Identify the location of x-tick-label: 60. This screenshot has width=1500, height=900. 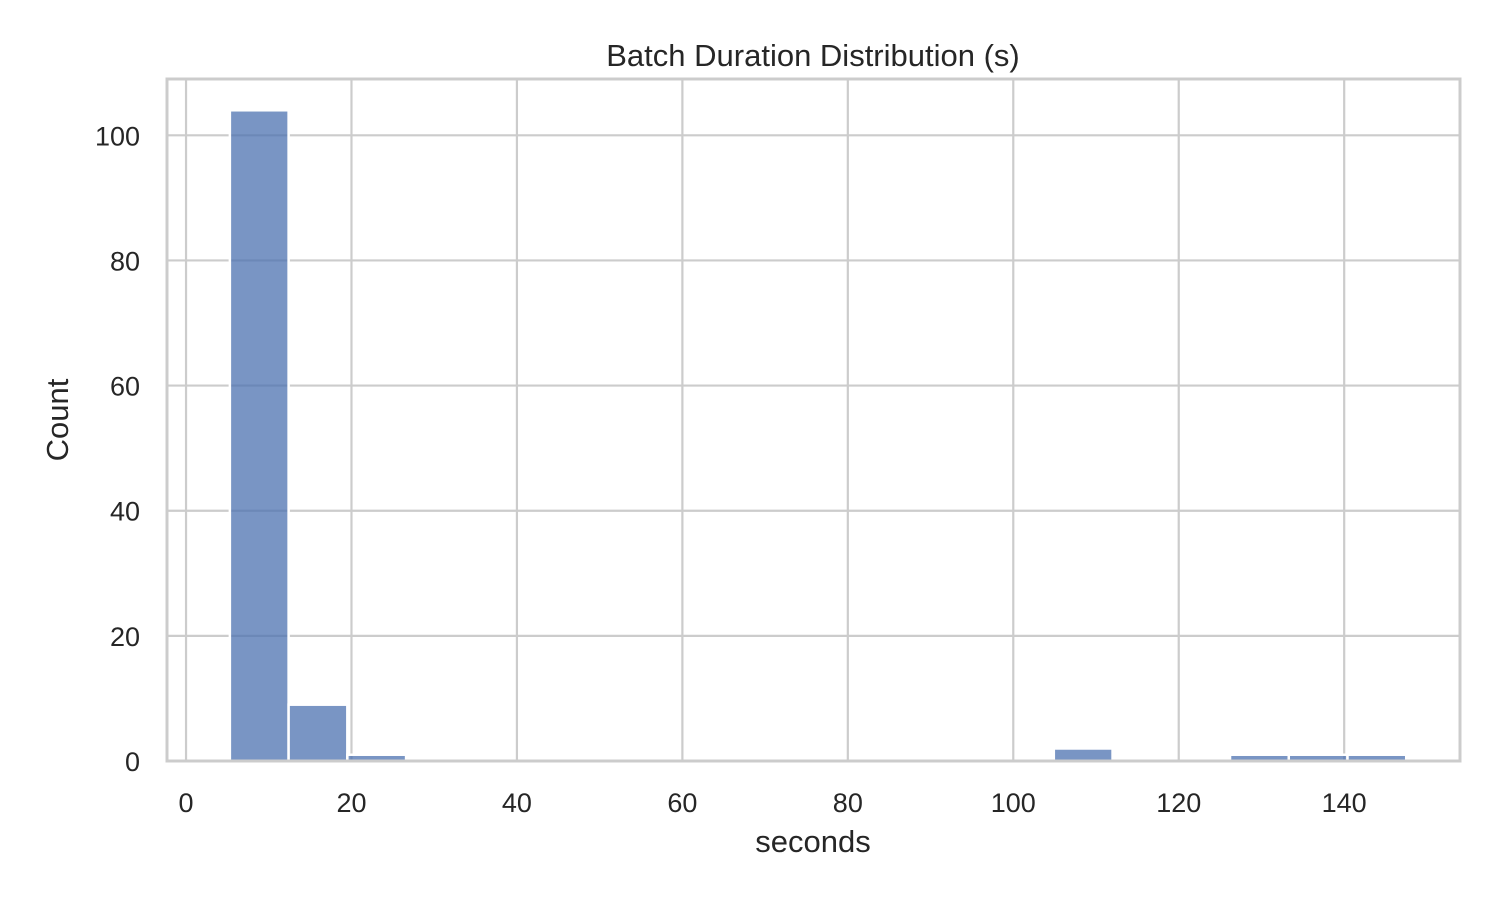
(682, 803).